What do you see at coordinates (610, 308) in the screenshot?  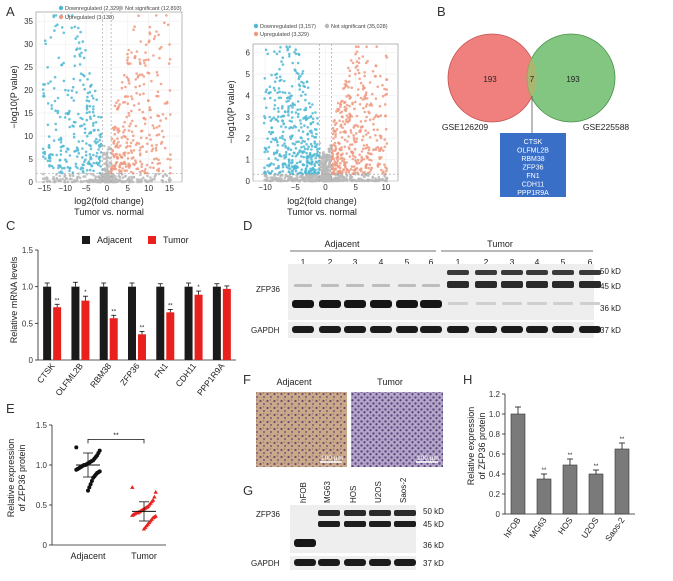 I see `blot-d-mw-36: 36 kD` at bounding box center [610, 308].